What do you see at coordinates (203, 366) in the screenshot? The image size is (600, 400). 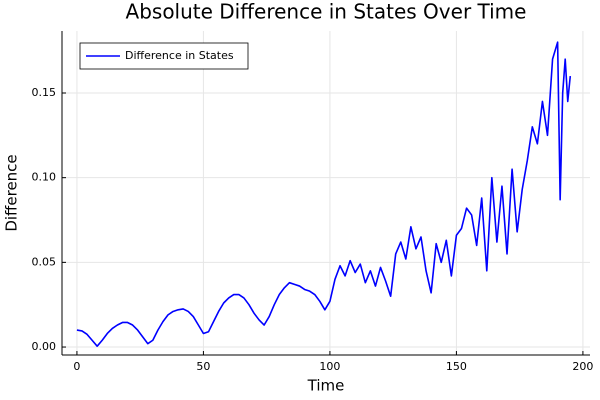 I see `x-tick-label: 50` at bounding box center [203, 366].